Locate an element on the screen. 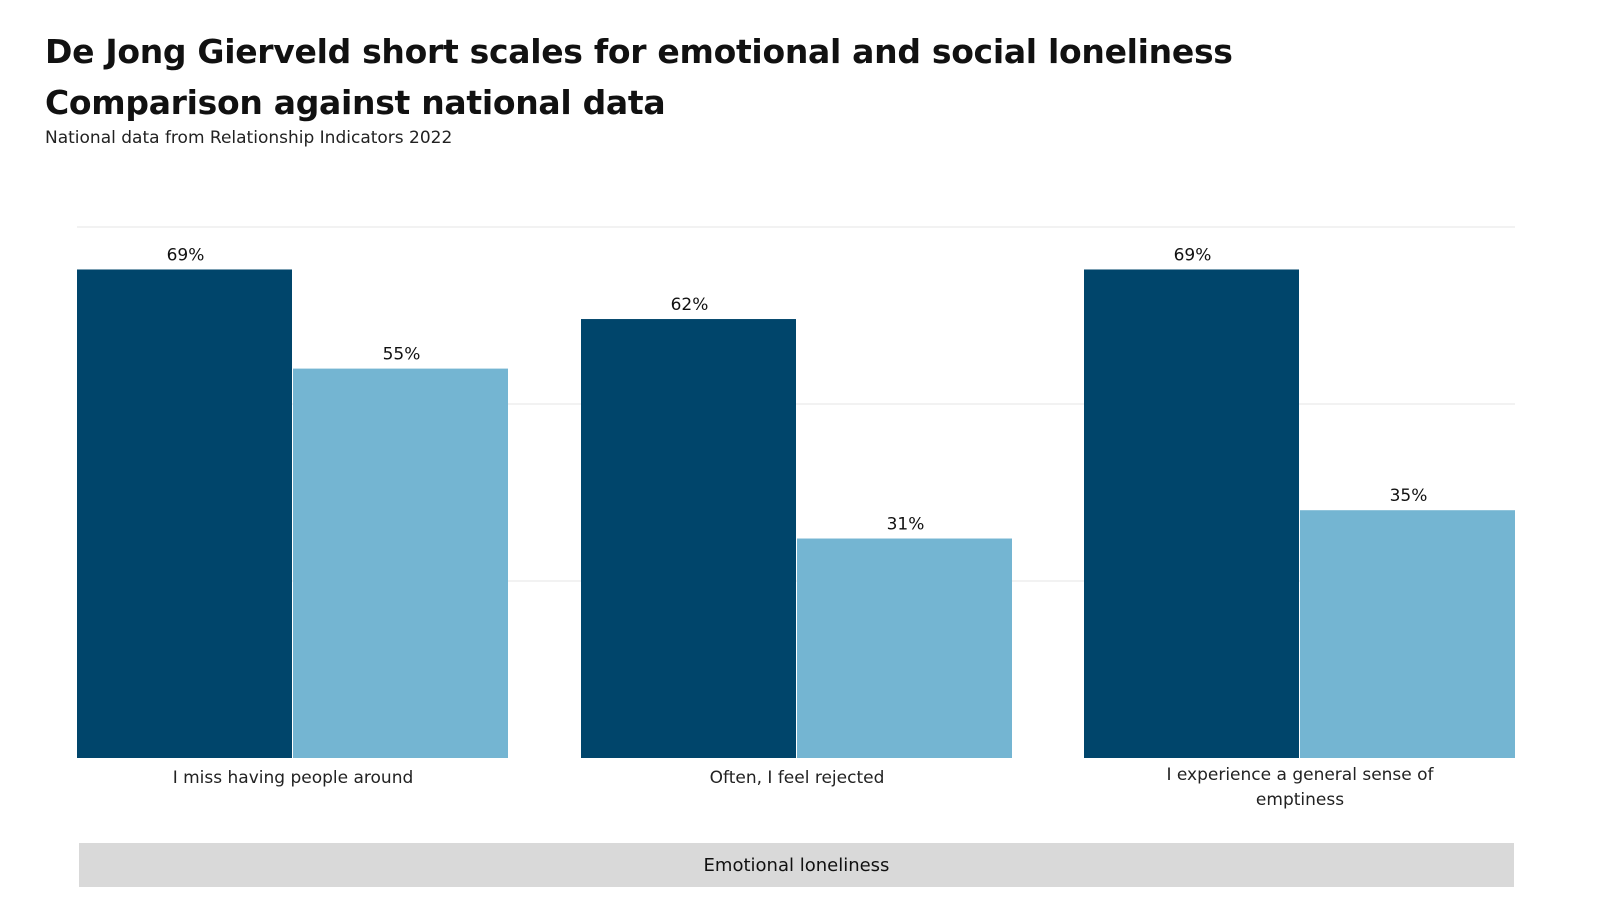 The width and height of the screenshot is (1600, 900). category-label-1: I miss having people around is located at coordinates (293, 778).